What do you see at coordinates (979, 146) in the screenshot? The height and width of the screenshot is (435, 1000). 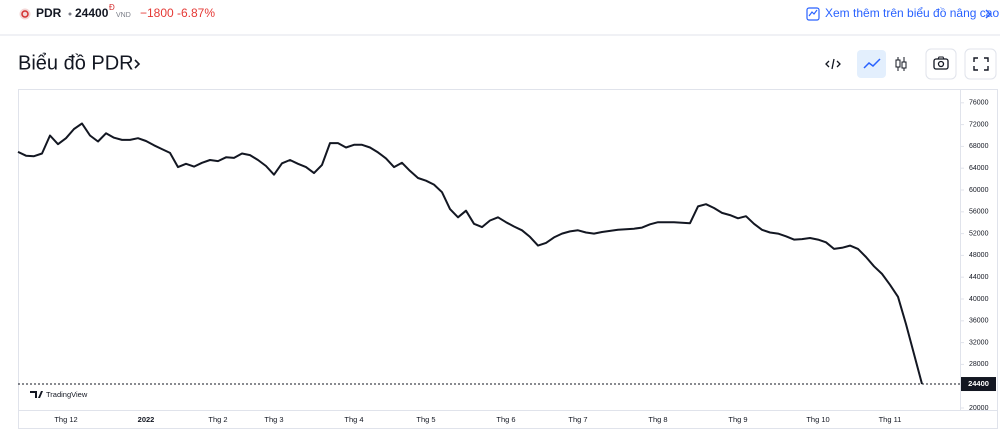 I see `y-tick-label: 68000` at bounding box center [979, 146].